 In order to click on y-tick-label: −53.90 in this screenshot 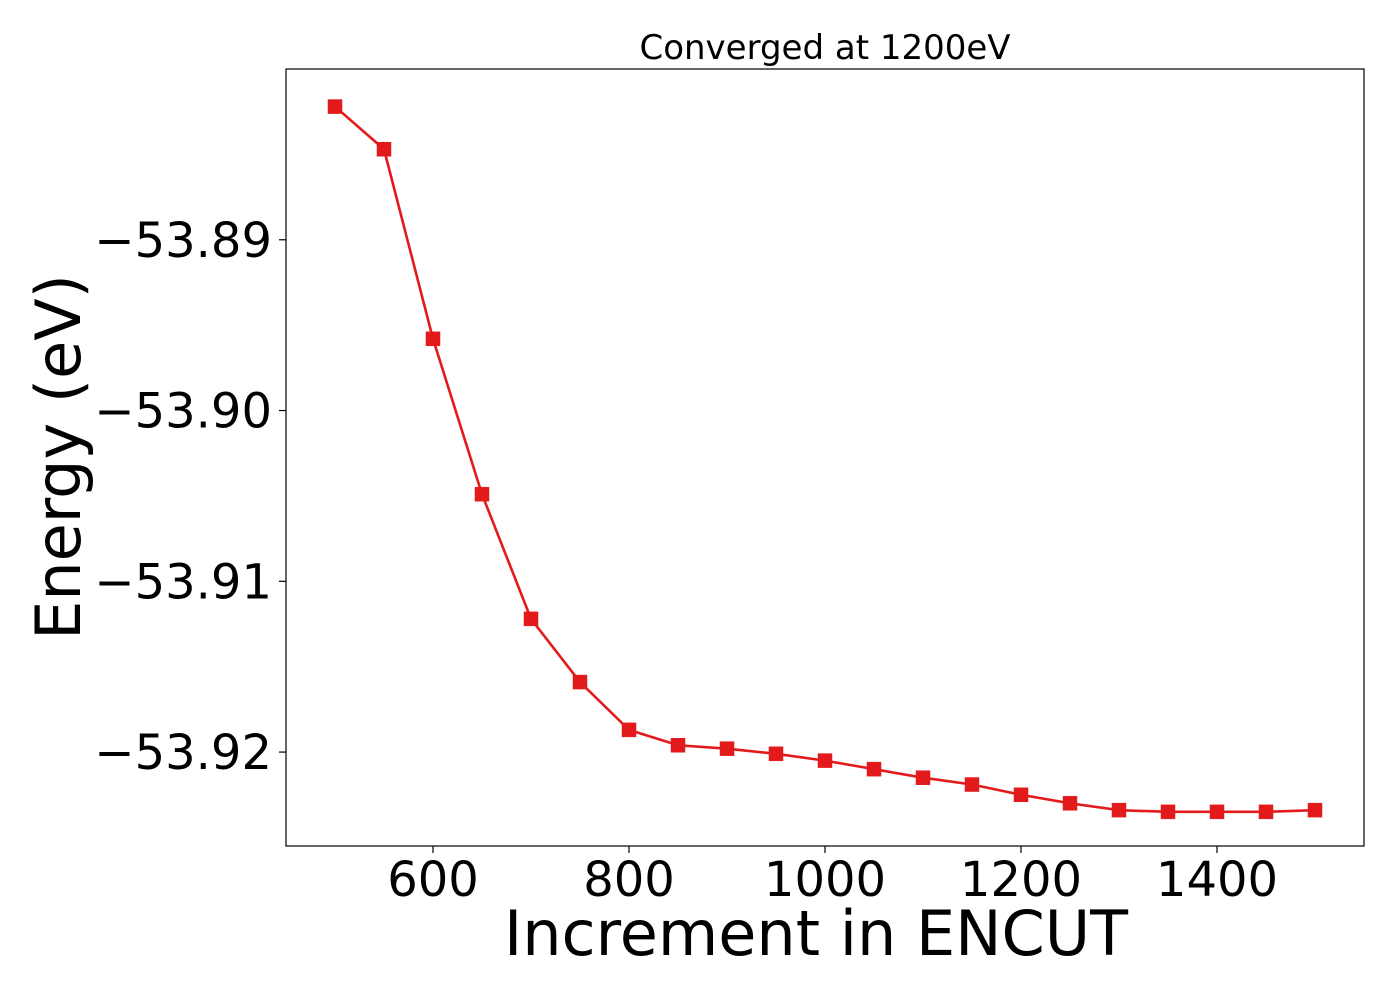, I will do `click(183, 412)`.